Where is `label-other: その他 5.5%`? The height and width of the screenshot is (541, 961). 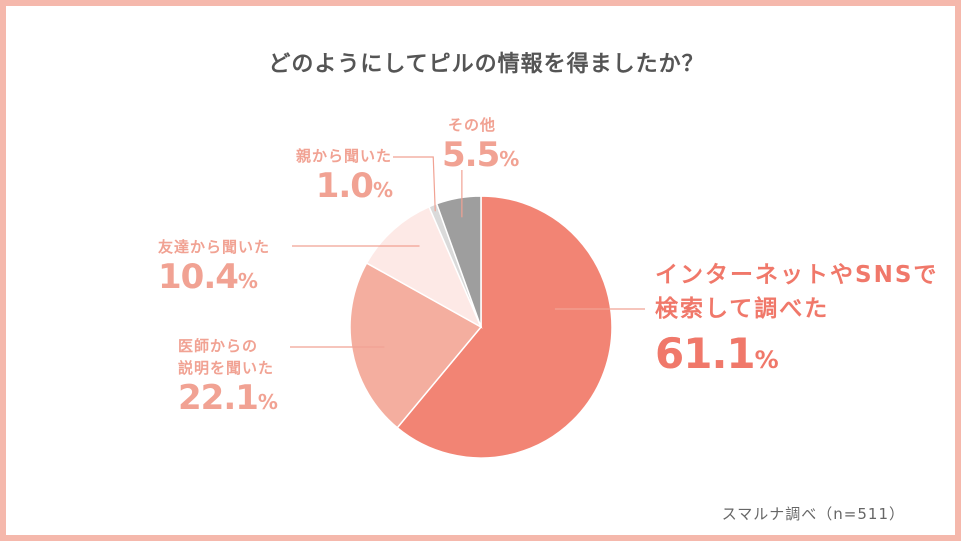 label-other: その他 5.5% is located at coordinates (480, 146).